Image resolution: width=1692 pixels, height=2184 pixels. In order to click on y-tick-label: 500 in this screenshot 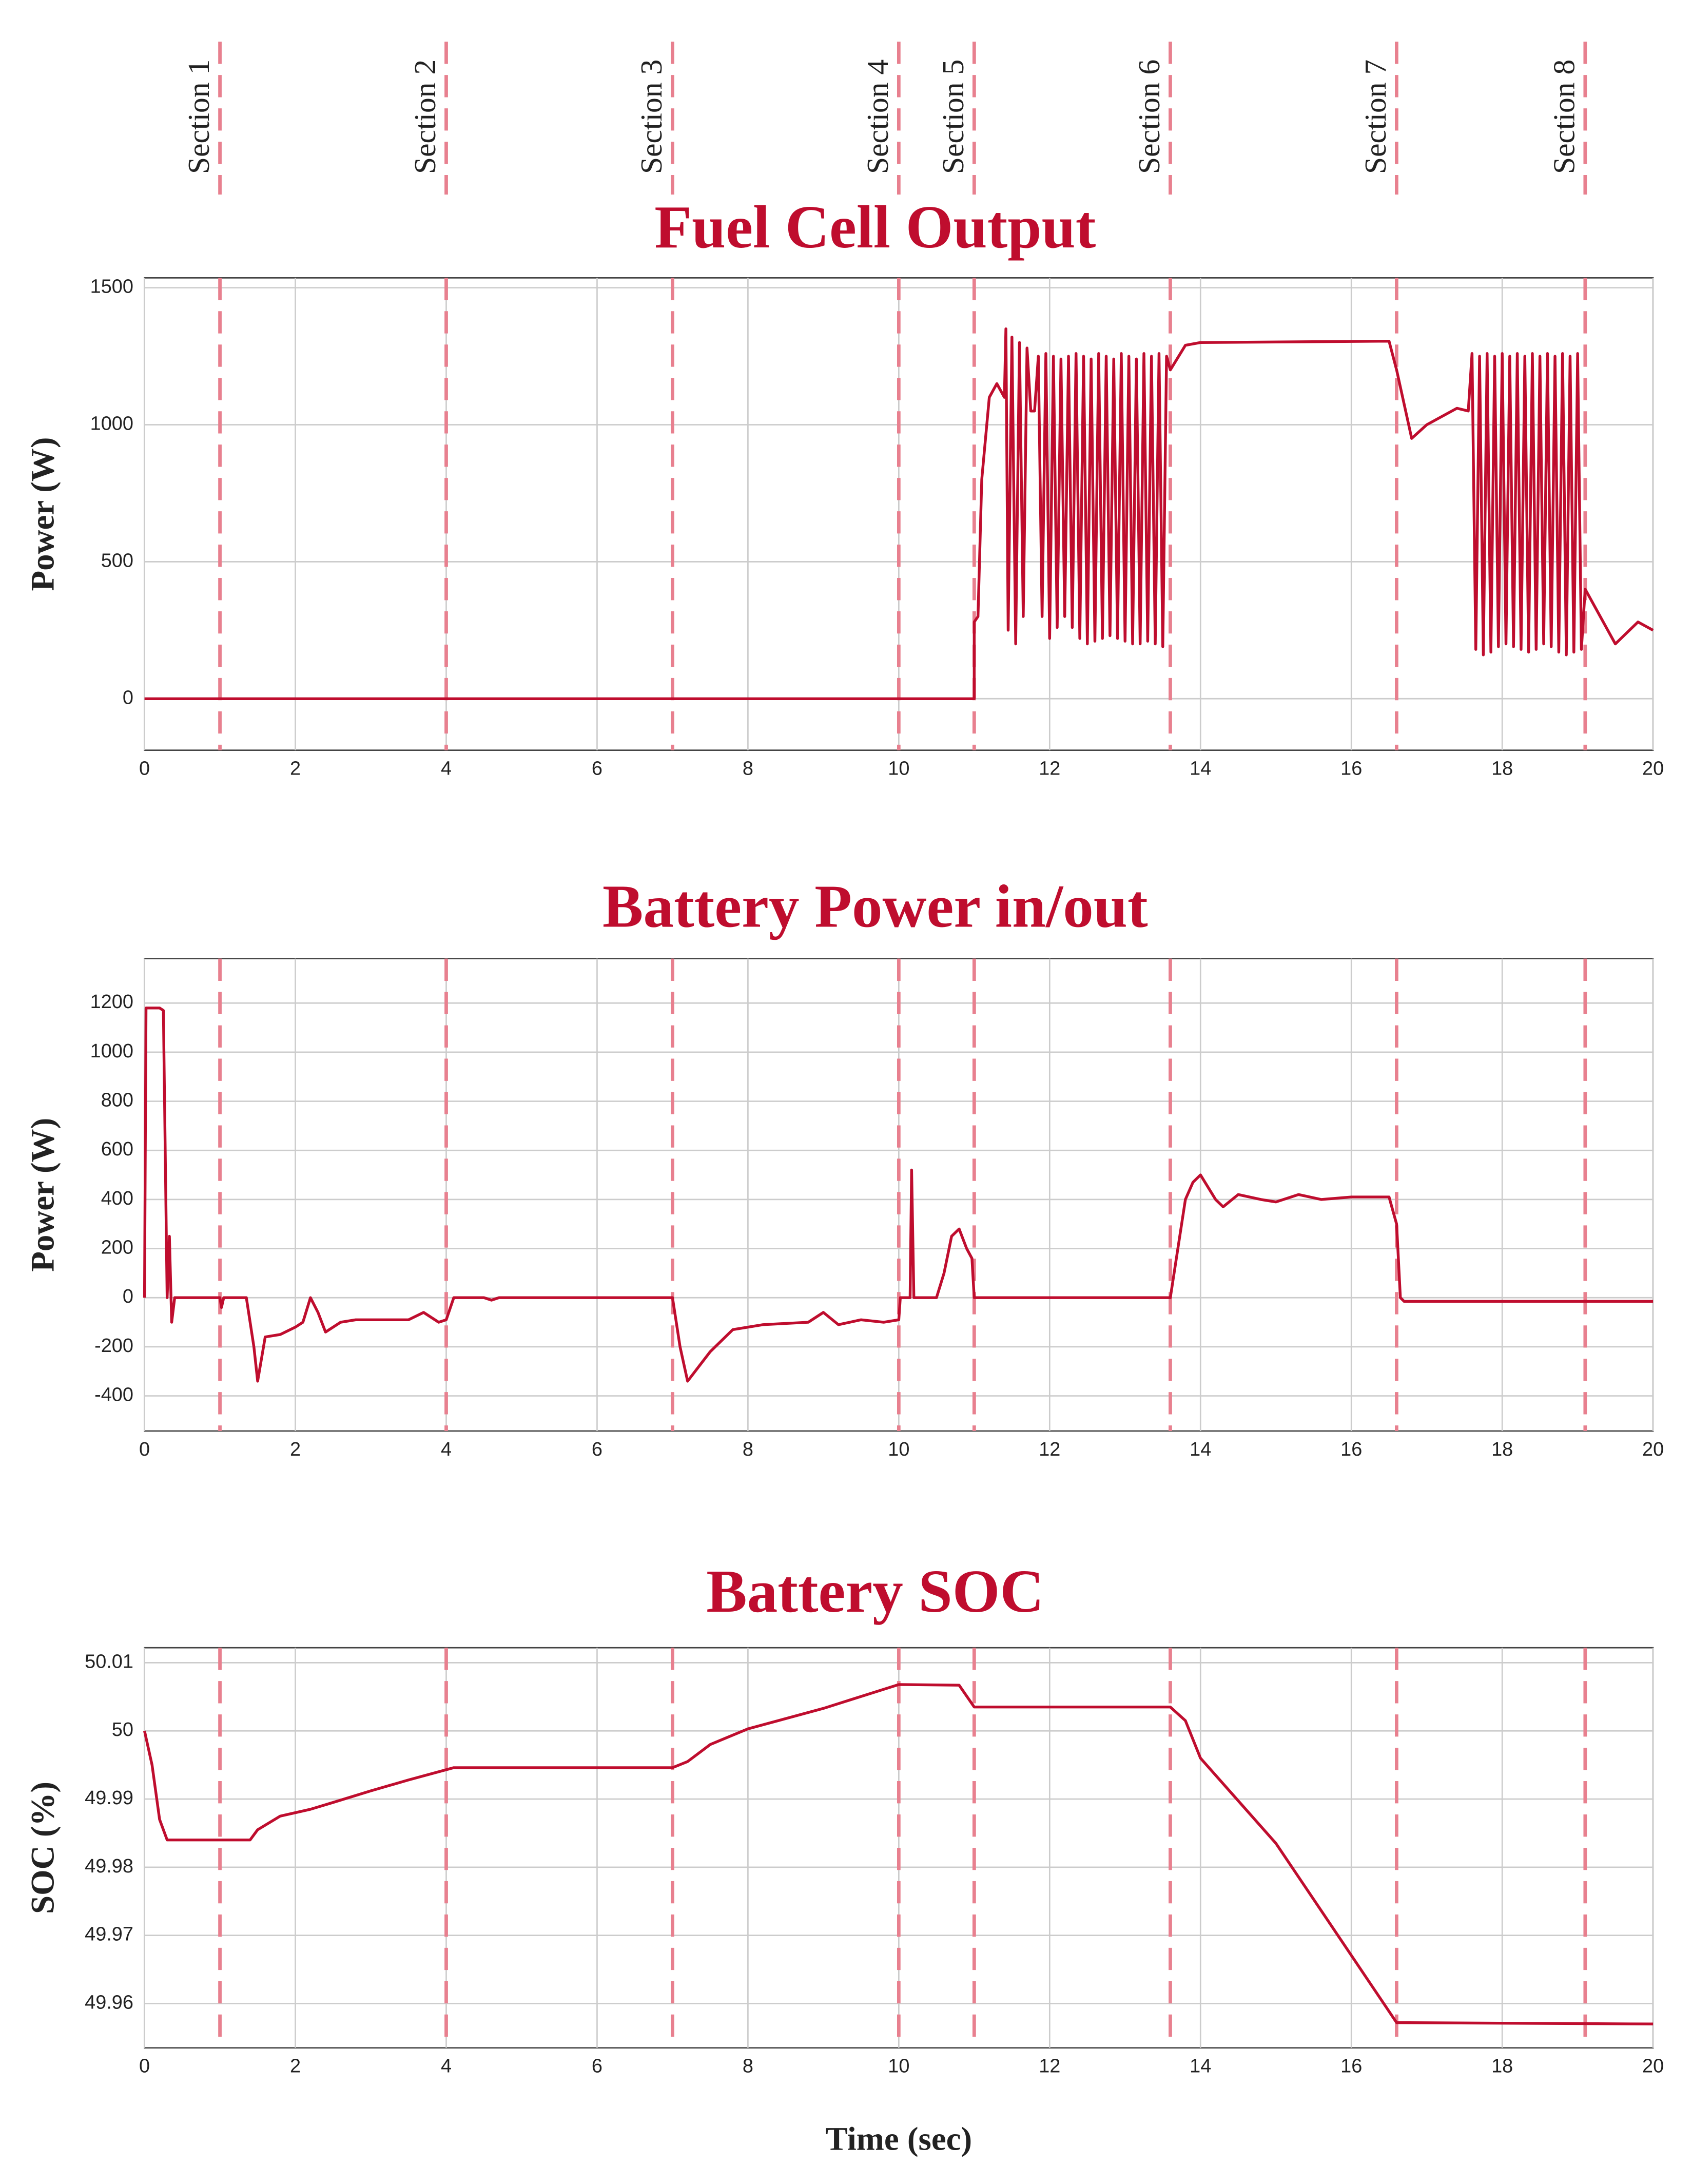, I will do `click(117, 560)`.